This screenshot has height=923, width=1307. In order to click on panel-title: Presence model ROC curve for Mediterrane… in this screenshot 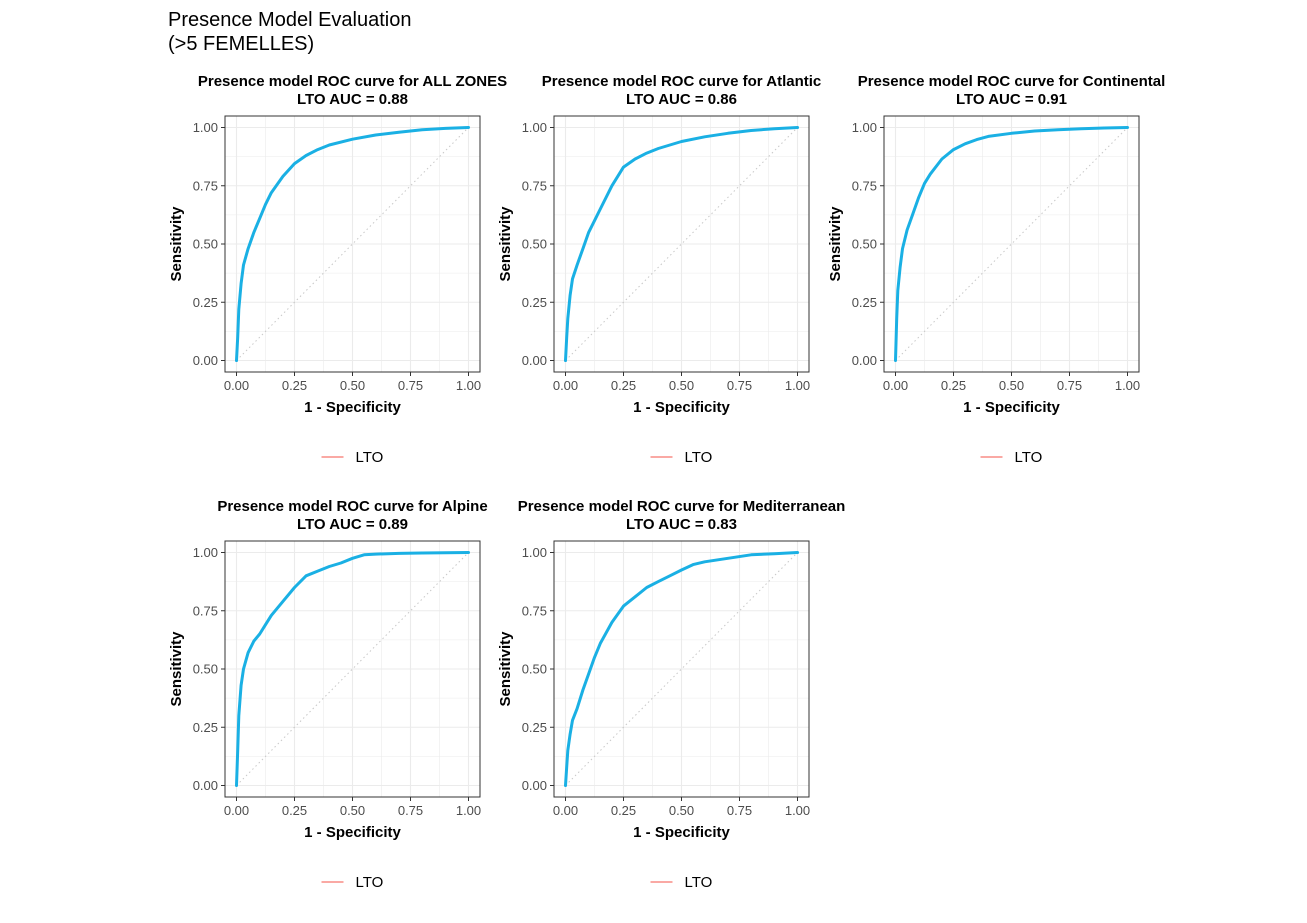, I will do `click(682, 506)`.